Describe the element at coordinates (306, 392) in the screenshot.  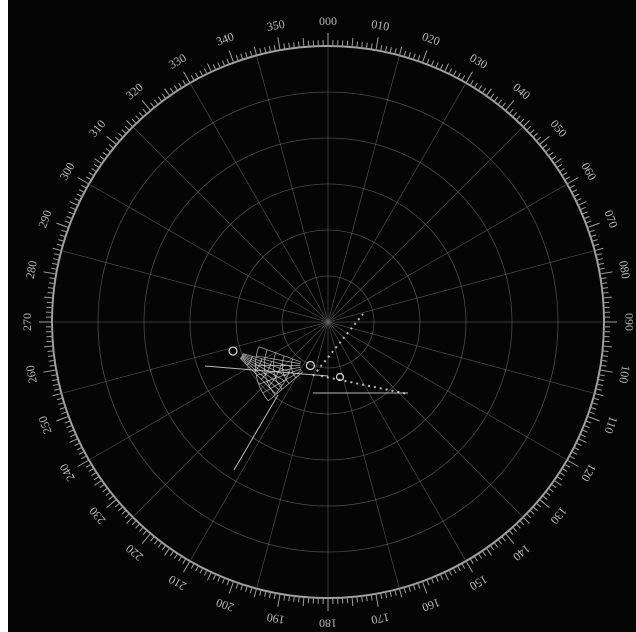
I see `contacts` at that location.